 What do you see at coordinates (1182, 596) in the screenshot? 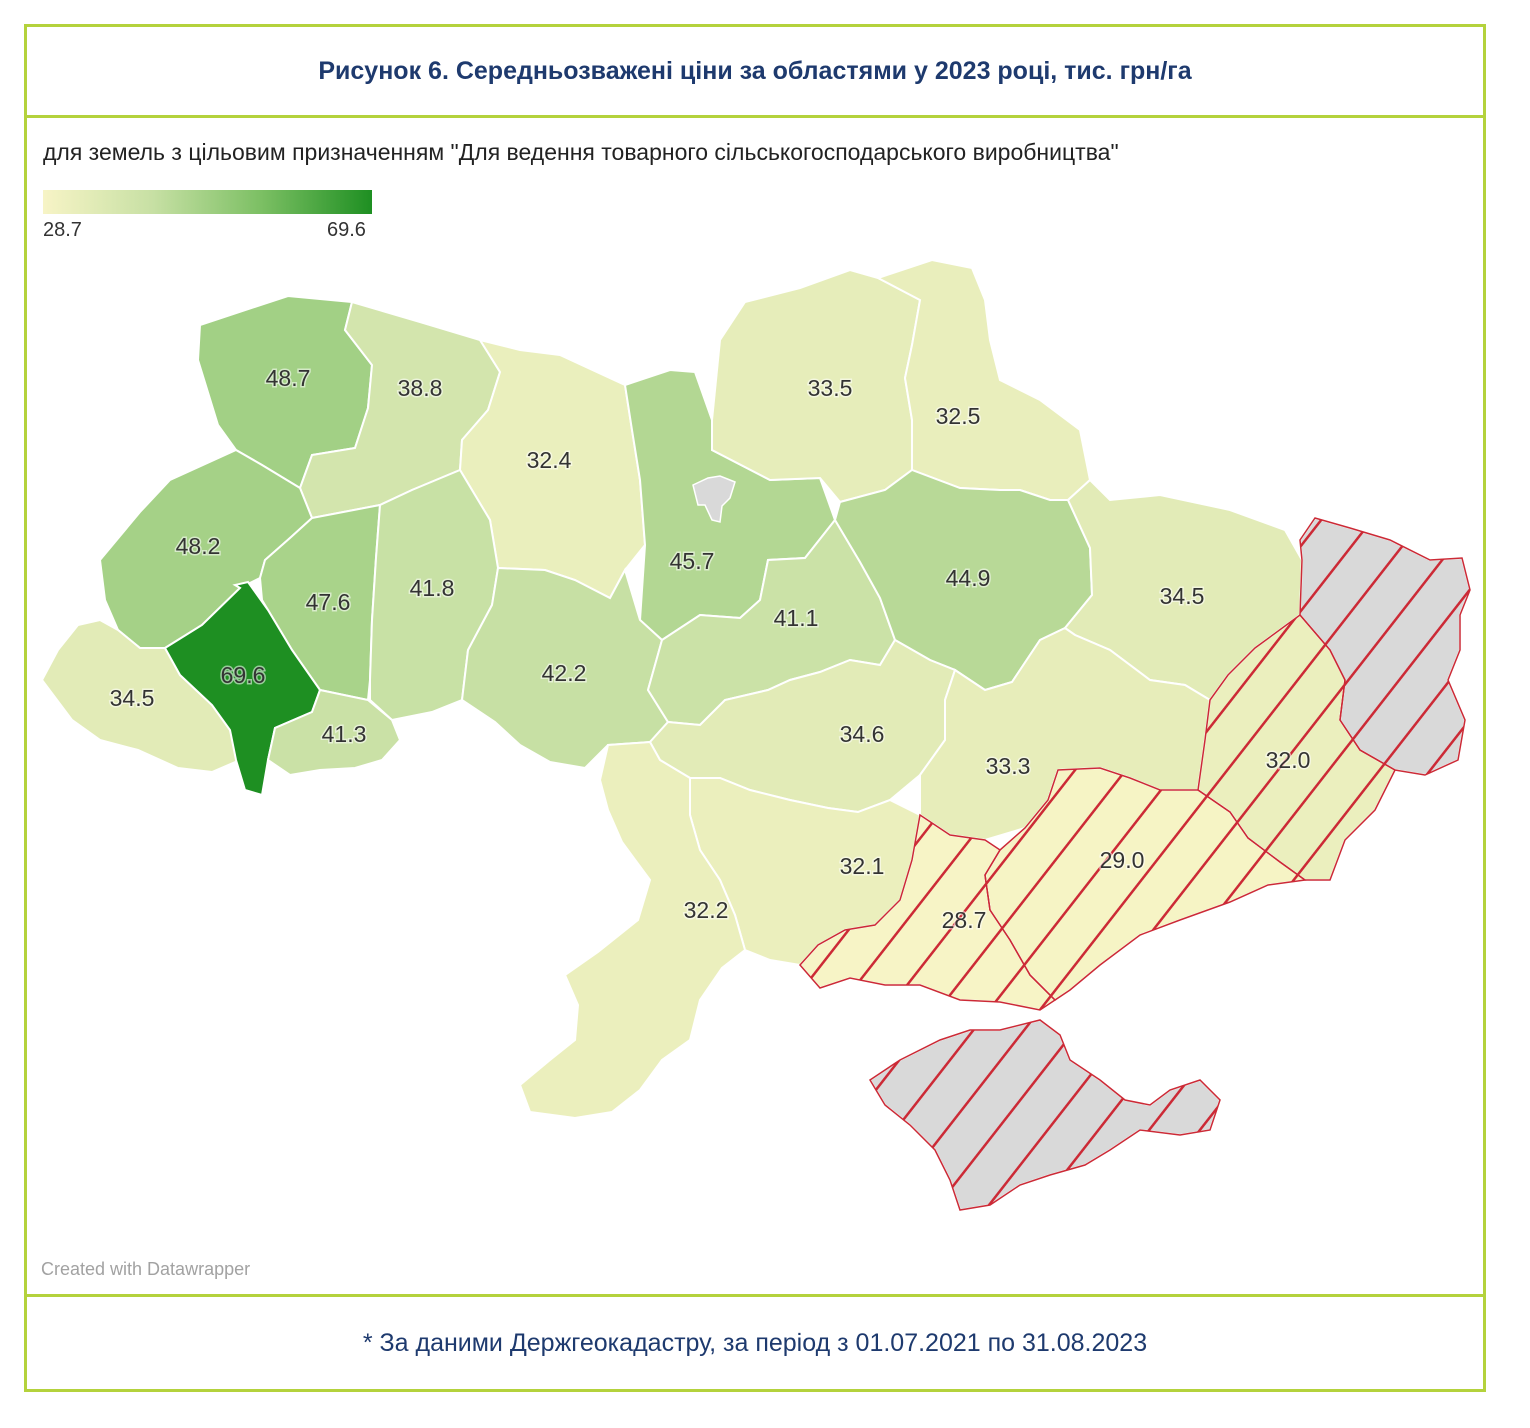
I see `region-label-kharkiv: 34.5` at bounding box center [1182, 596].